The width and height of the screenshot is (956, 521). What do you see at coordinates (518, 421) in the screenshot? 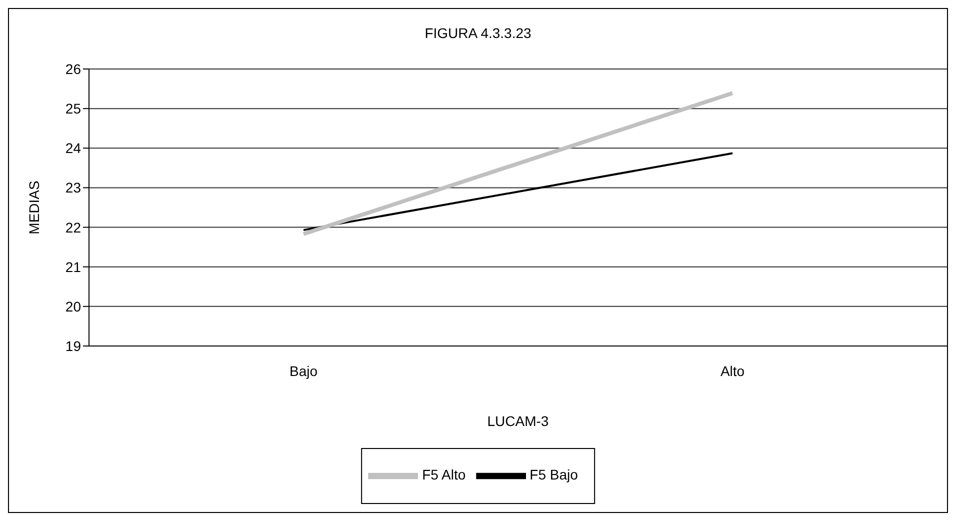
I see `x-axis-title: LUCAM-3` at bounding box center [518, 421].